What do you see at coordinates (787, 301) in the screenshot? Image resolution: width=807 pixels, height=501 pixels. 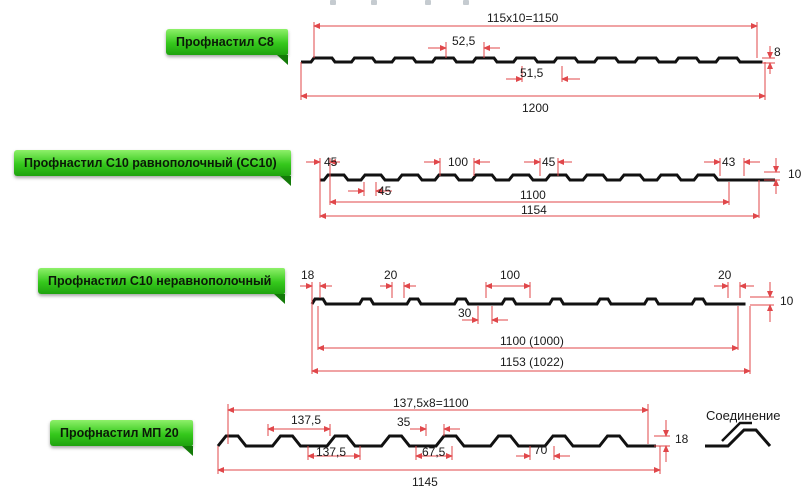 I see `dim-c10n-height: 10` at bounding box center [787, 301].